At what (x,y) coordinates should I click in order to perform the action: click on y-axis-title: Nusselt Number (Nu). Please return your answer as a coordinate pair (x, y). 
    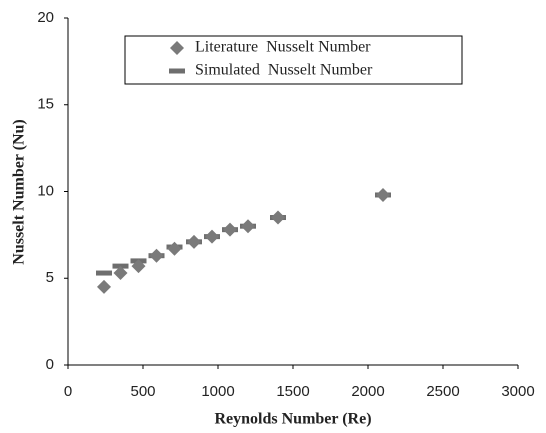
    Looking at the image, I should click on (19, 191).